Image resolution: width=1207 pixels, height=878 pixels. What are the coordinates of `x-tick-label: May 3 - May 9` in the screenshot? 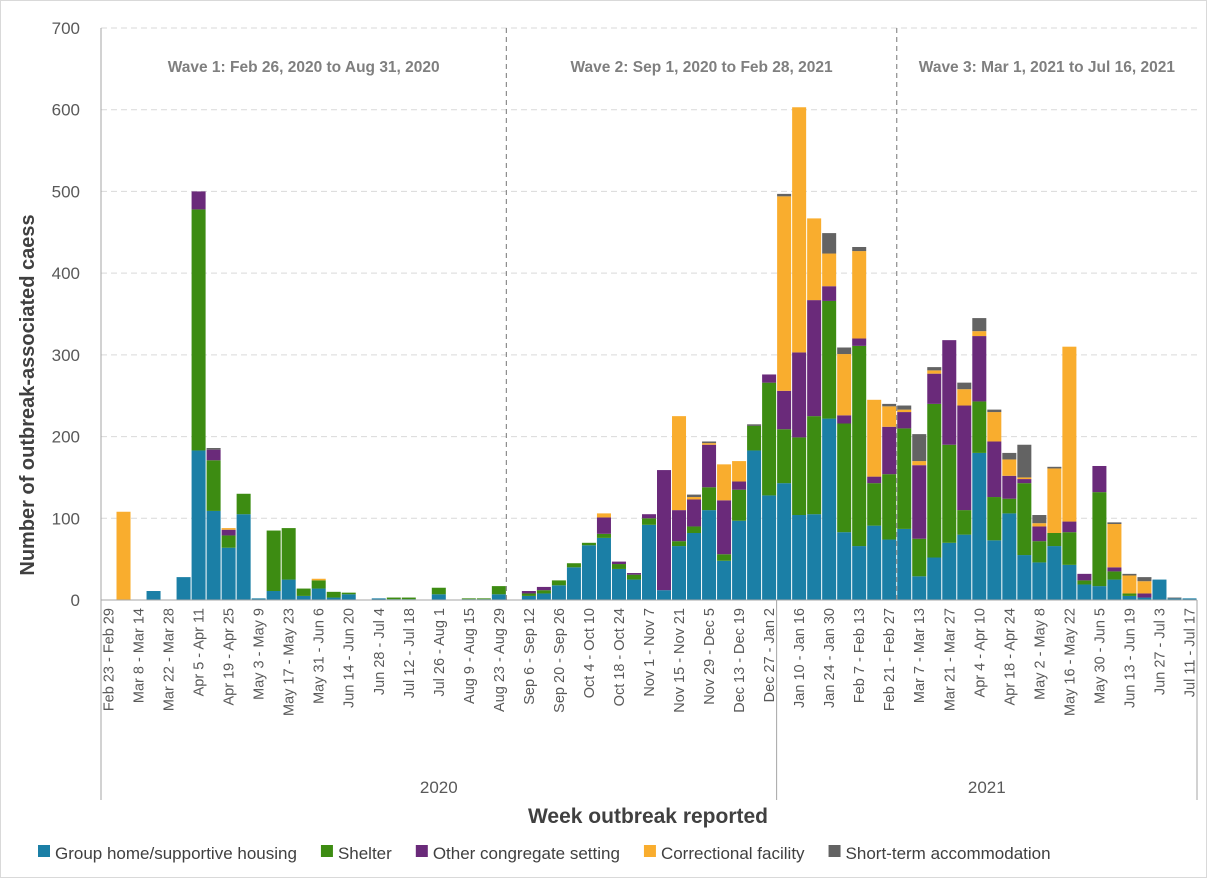 It's located at (260, 654).